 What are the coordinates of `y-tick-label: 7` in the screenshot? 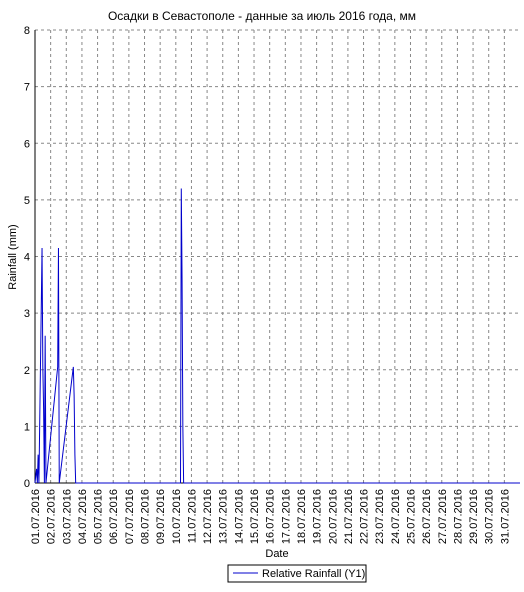 It's located at (27, 88).